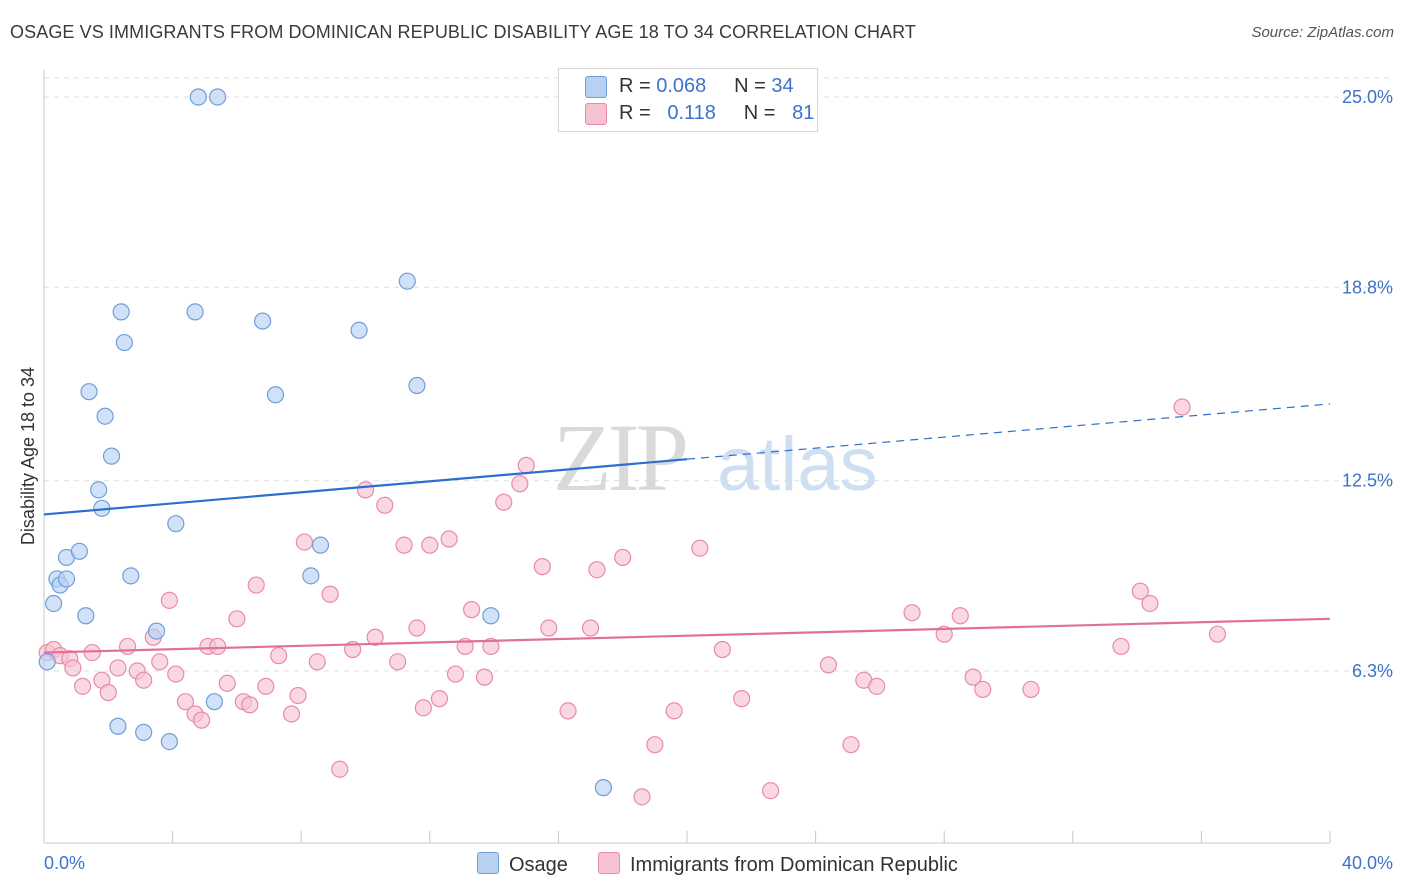 This screenshot has width=1406, height=892. What do you see at coordinates (488, 863) in the screenshot?
I see `bottom-legend-swatch-osage` at bounding box center [488, 863].